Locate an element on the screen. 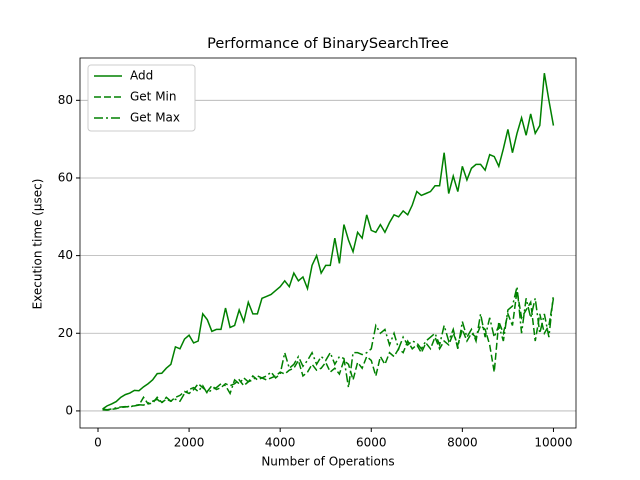 This screenshot has height=480, width=640. y-tick-label: 40 is located at coordinates (65, 255).